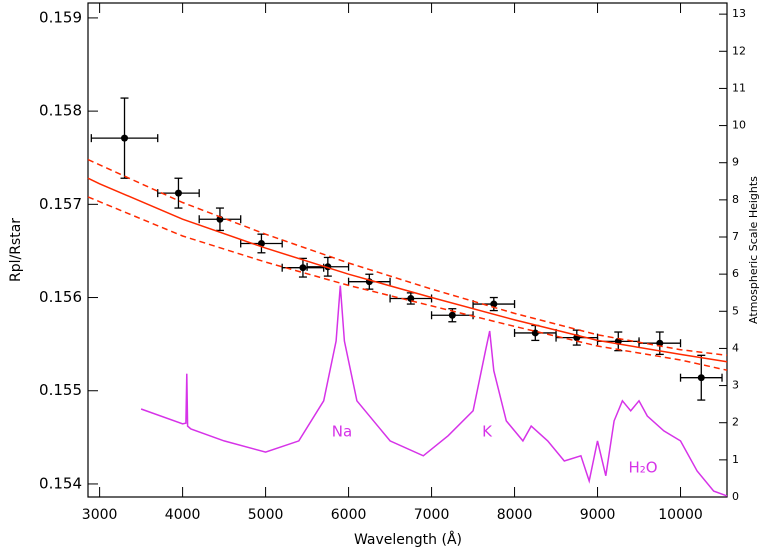  What do you see at coordinates (432, 515) in the screenshot?
I see `x-tick-label: 7000` at bounding box center [432, 515].